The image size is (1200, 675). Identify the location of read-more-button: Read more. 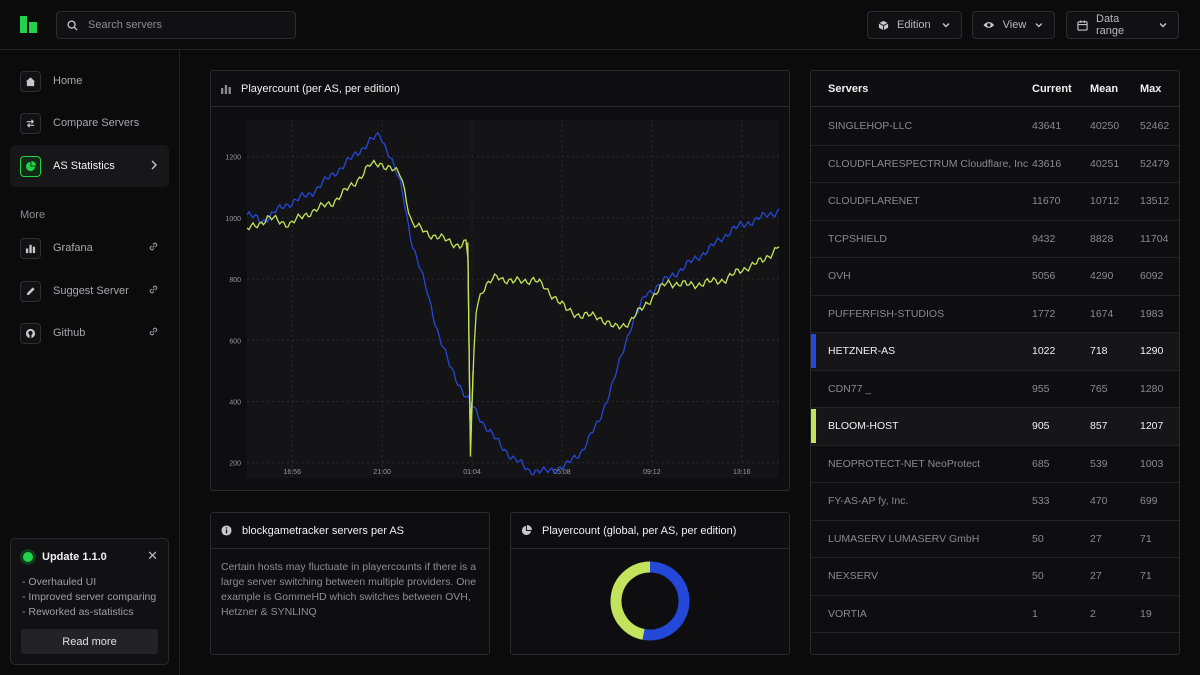
(89, 641).